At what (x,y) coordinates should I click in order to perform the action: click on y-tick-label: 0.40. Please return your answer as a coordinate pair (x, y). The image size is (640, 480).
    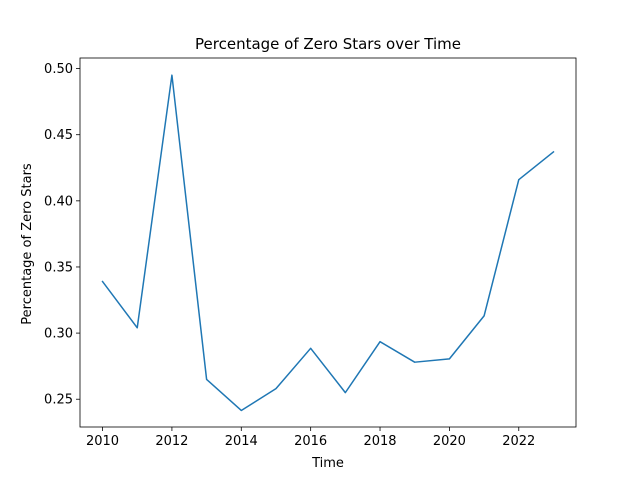
    Looking at the image, I should click on (58, 201).